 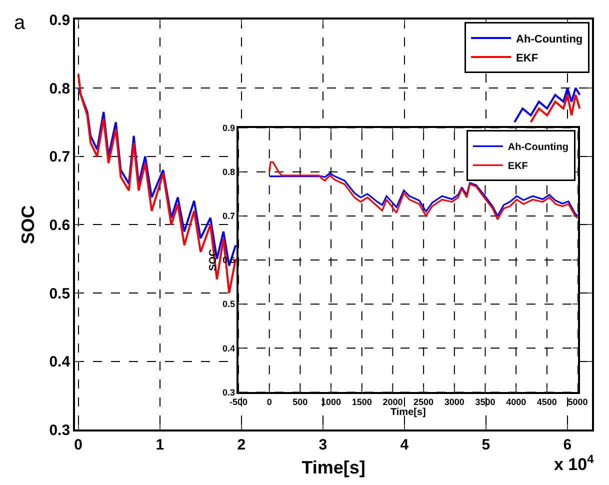 What do you see at coordinates (486, 445) in the screenshot?
I see `x-tick-label: 5` at bounding box center [486, 445].